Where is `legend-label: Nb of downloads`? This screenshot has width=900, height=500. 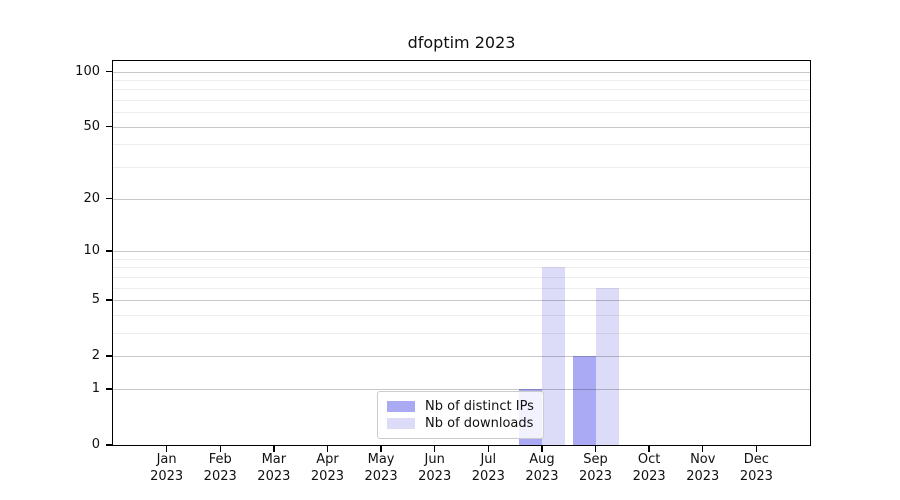
legend-label: Nb of downloads is located at coordinates (479, 423).